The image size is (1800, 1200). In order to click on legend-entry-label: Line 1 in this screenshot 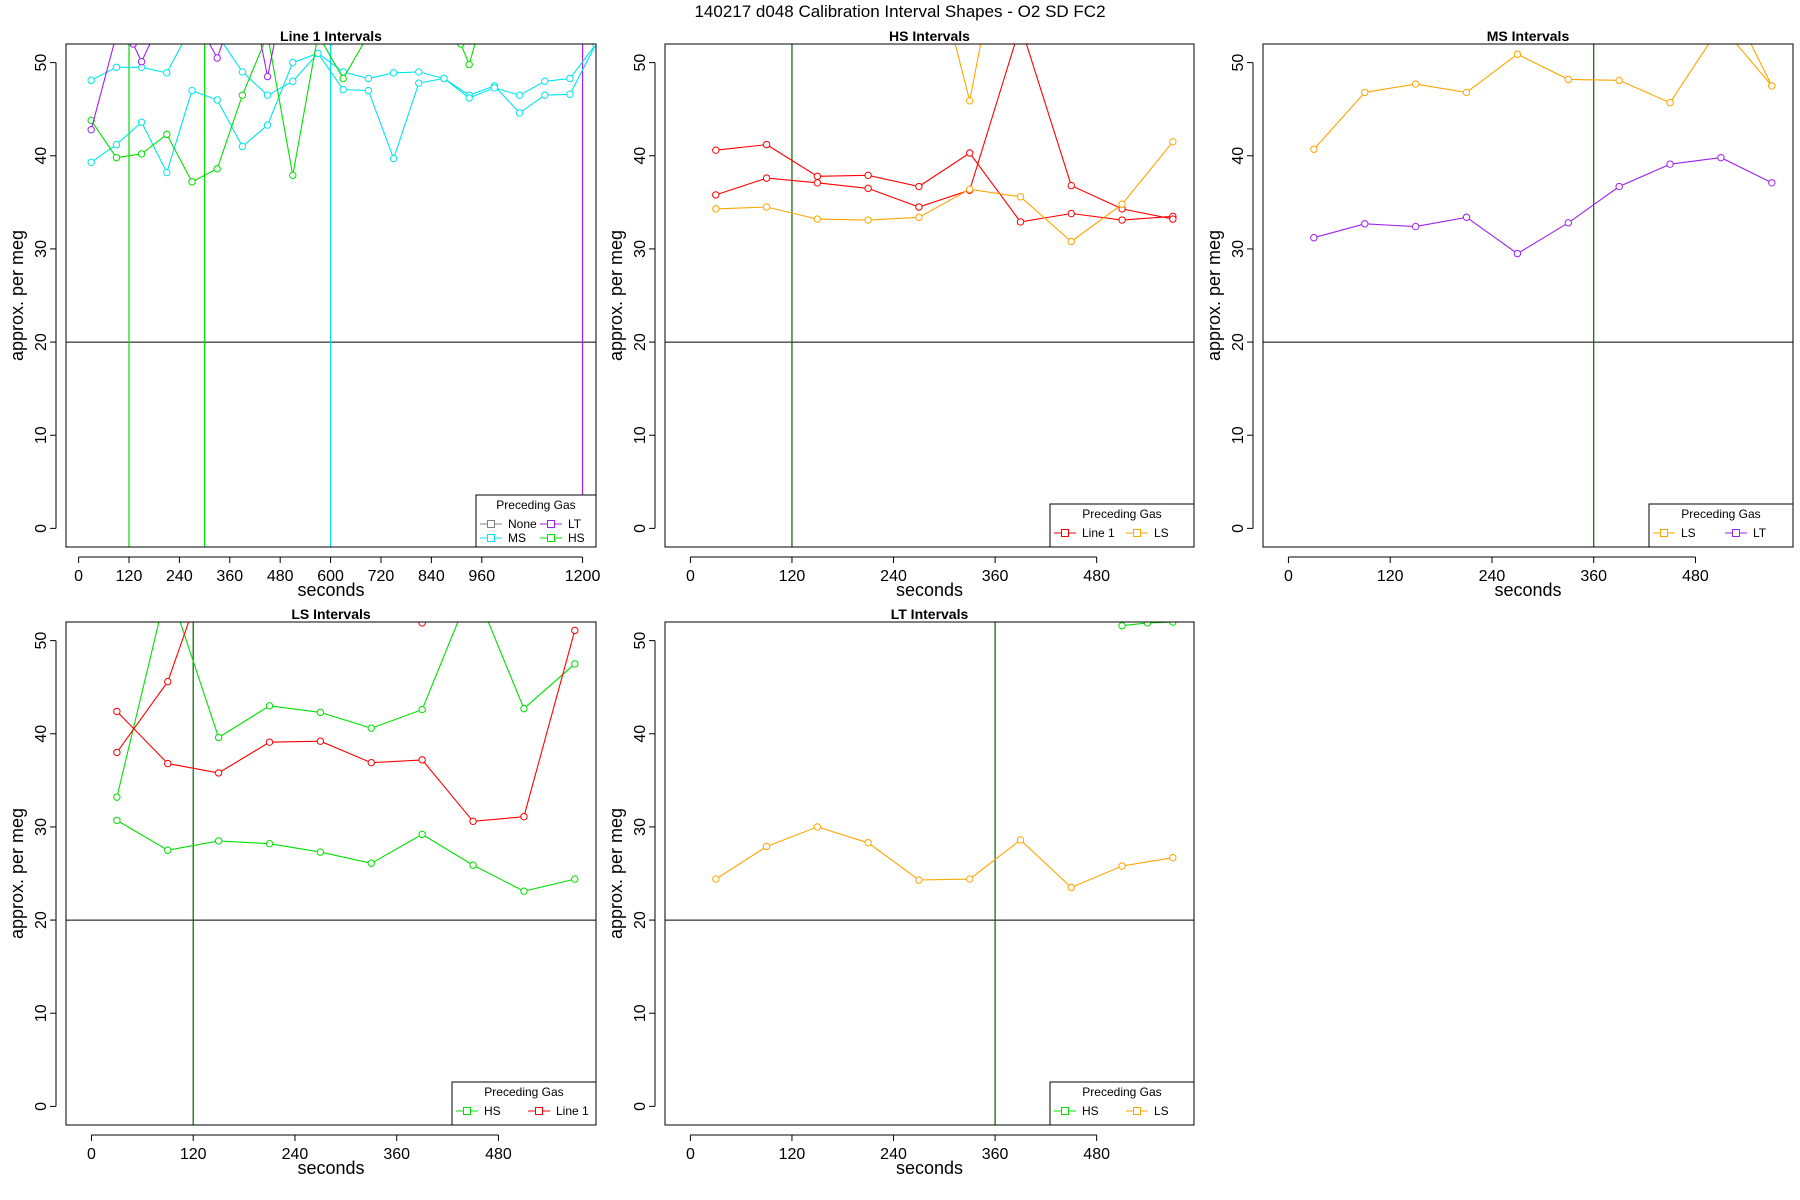, I will do `click(572, 1111)`.